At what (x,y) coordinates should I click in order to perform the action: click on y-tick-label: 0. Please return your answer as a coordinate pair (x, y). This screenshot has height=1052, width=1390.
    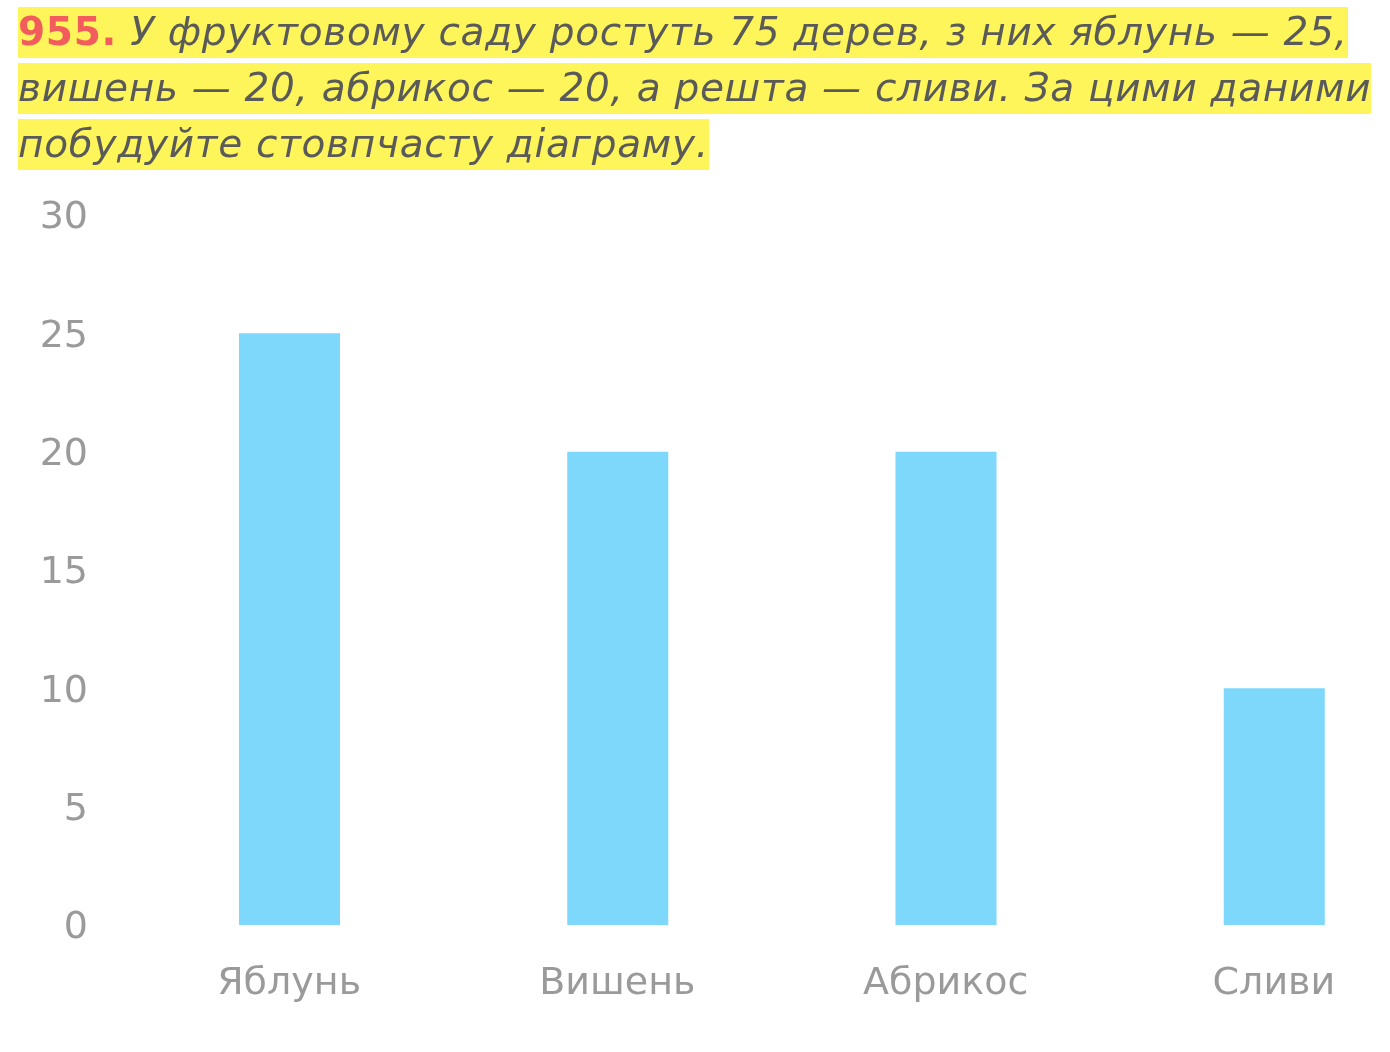
    Looking at the image, I should click on (75, 925).